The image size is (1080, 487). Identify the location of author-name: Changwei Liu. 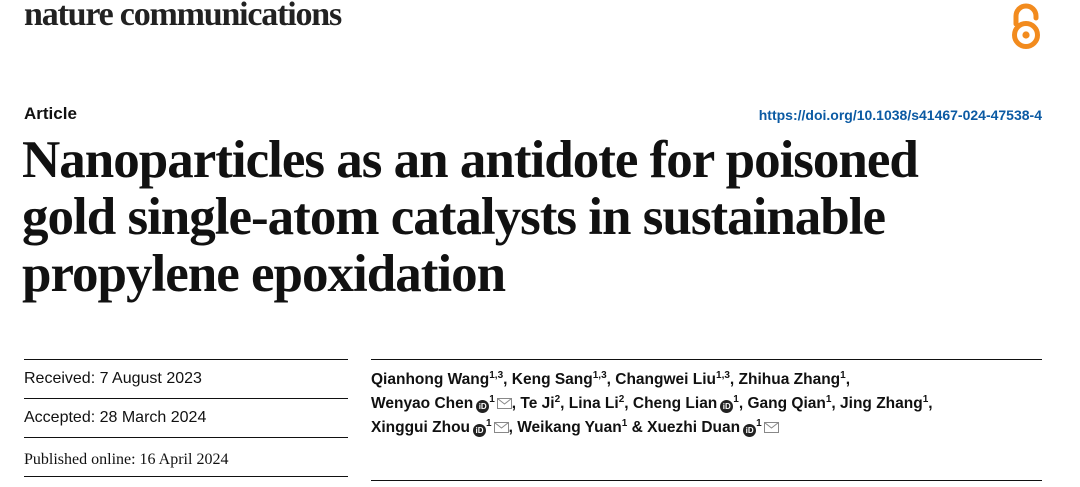
(666, 379).